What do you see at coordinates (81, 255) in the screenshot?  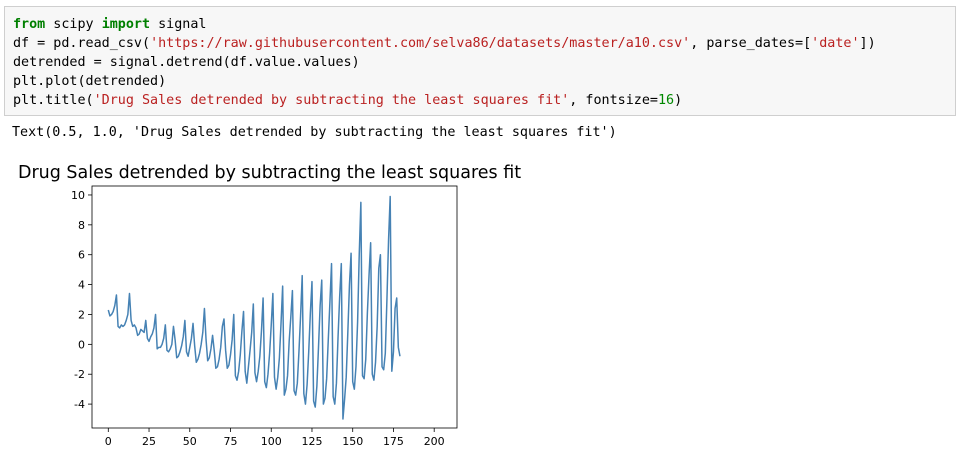 I see `y-tick-label: 6` at bounding box center [81, 255].